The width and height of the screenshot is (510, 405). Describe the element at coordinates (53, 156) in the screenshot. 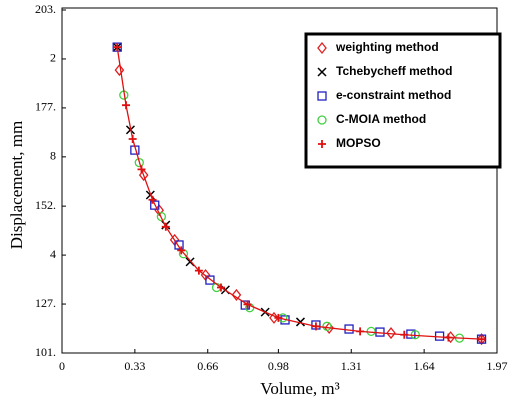

I see `y-tick-label: 8` at that location.